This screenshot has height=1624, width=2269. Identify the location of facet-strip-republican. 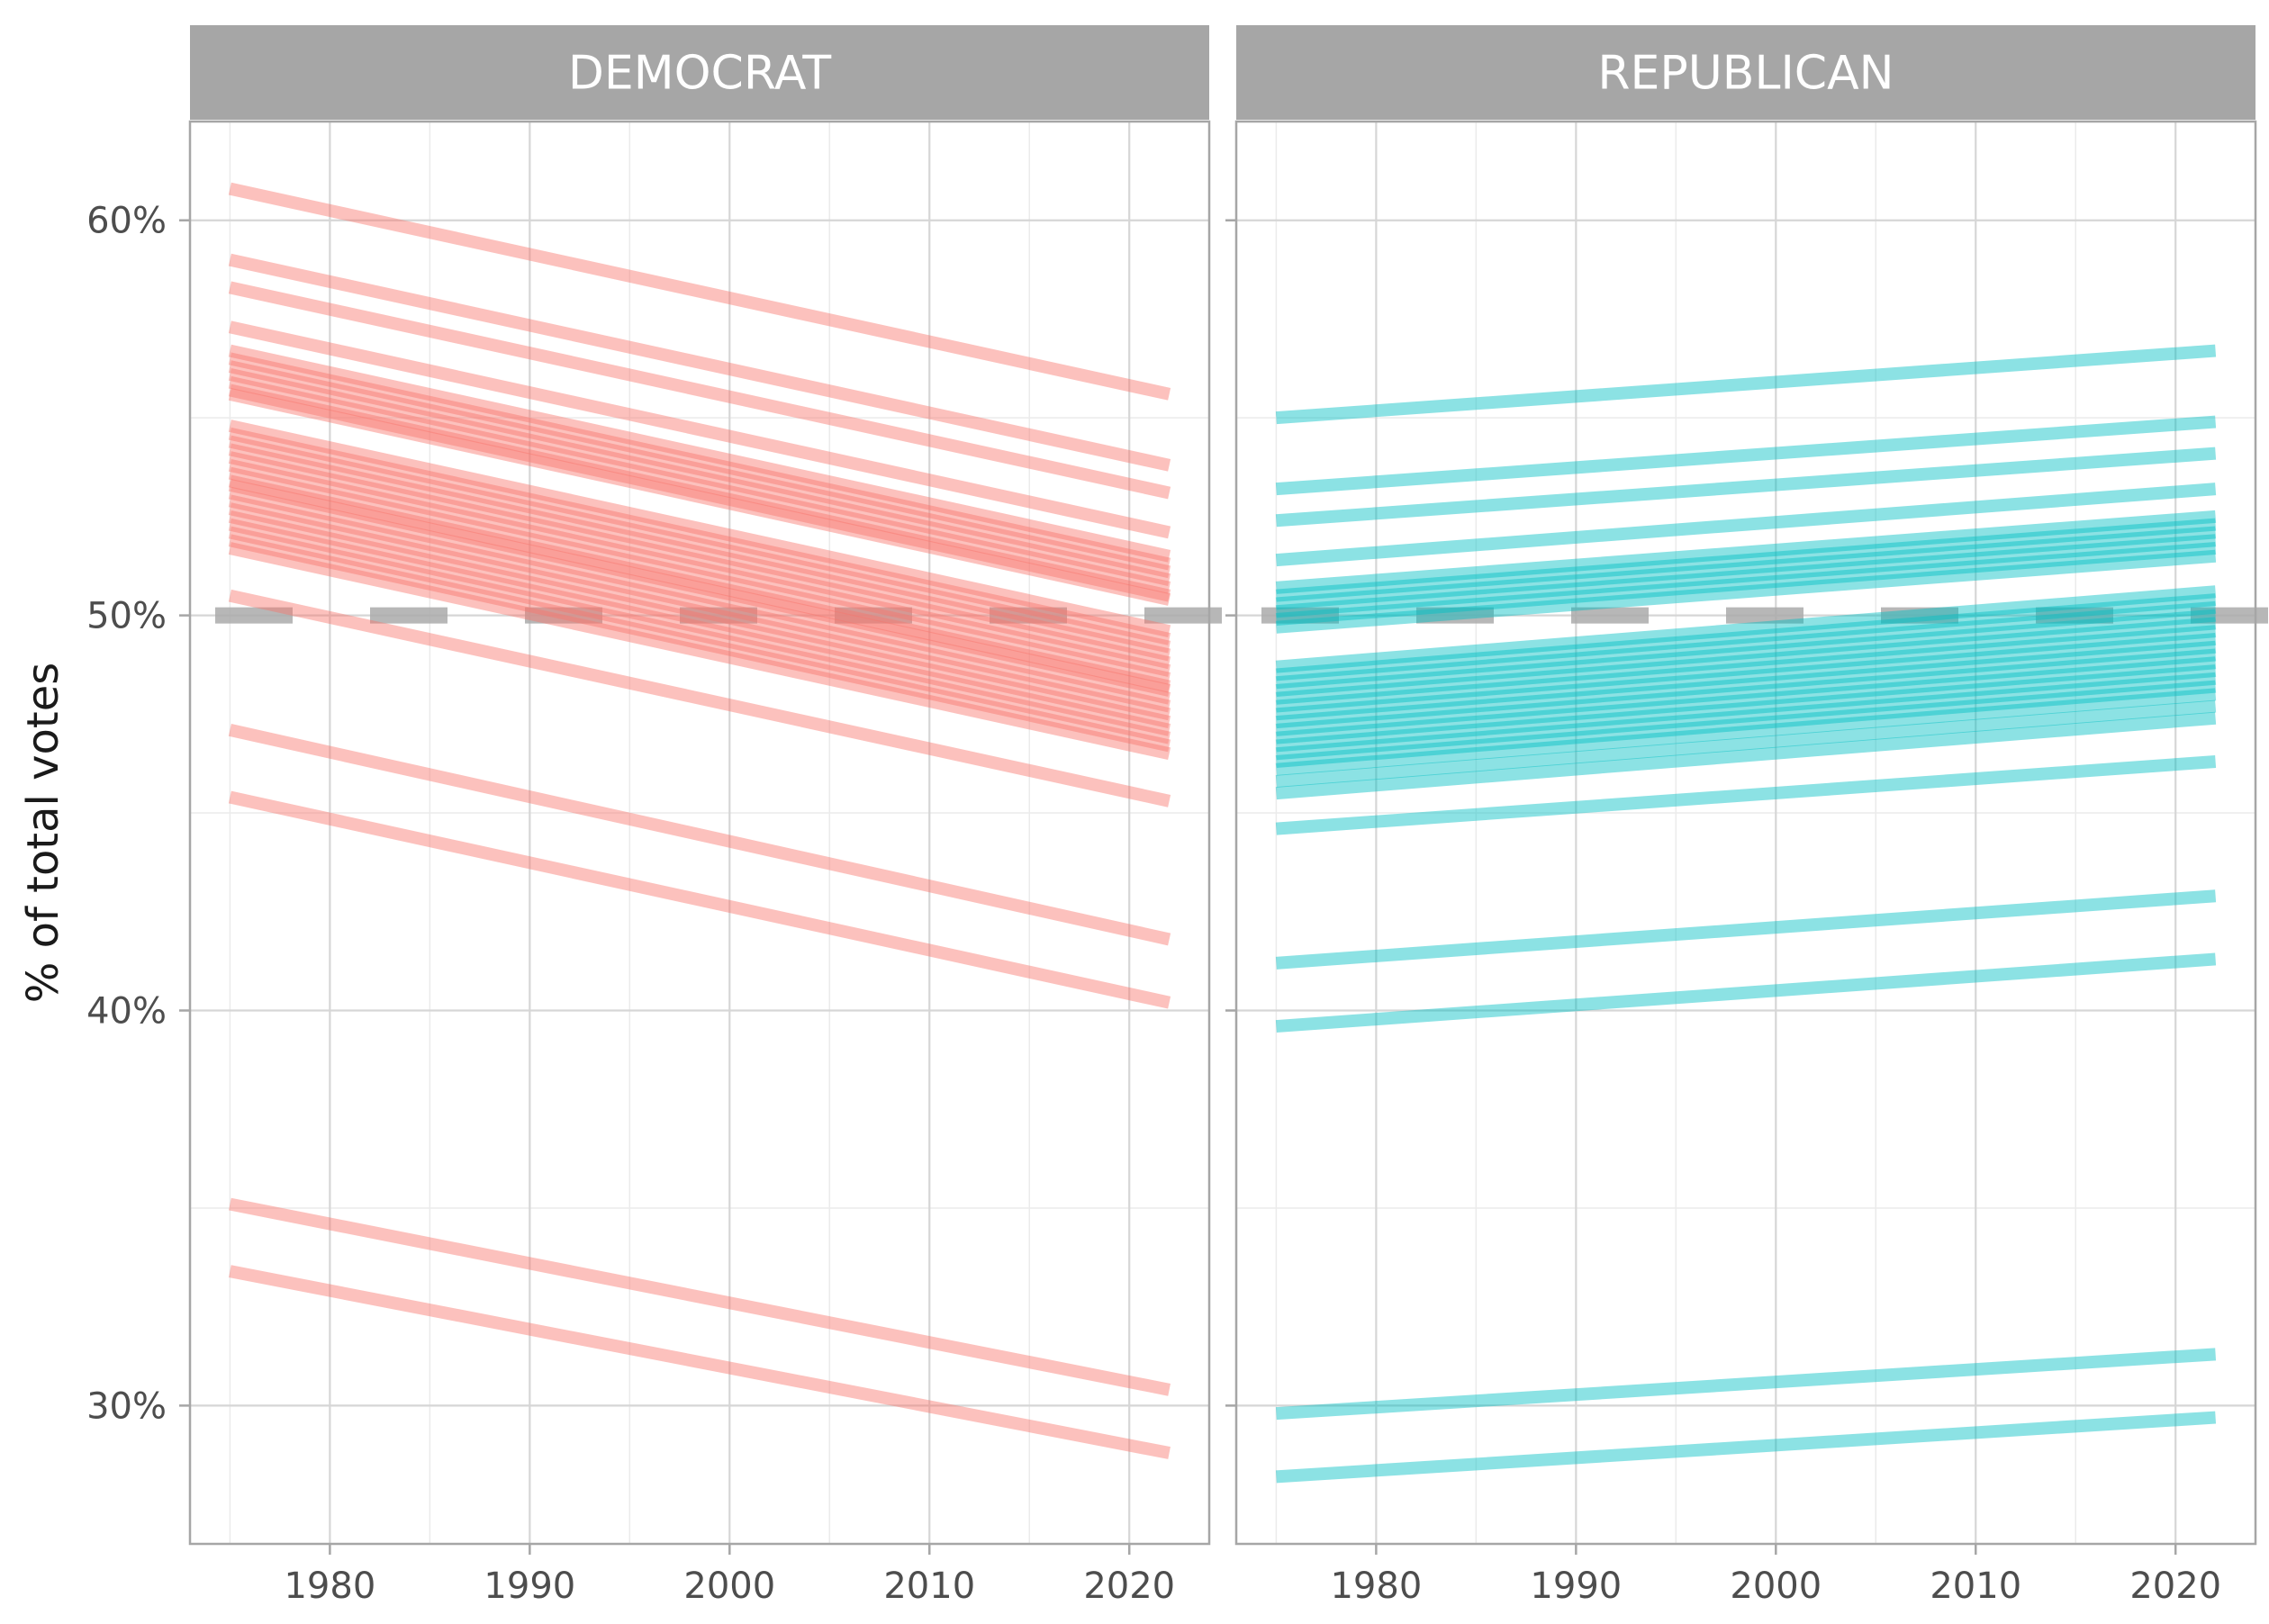
(1745, 72).